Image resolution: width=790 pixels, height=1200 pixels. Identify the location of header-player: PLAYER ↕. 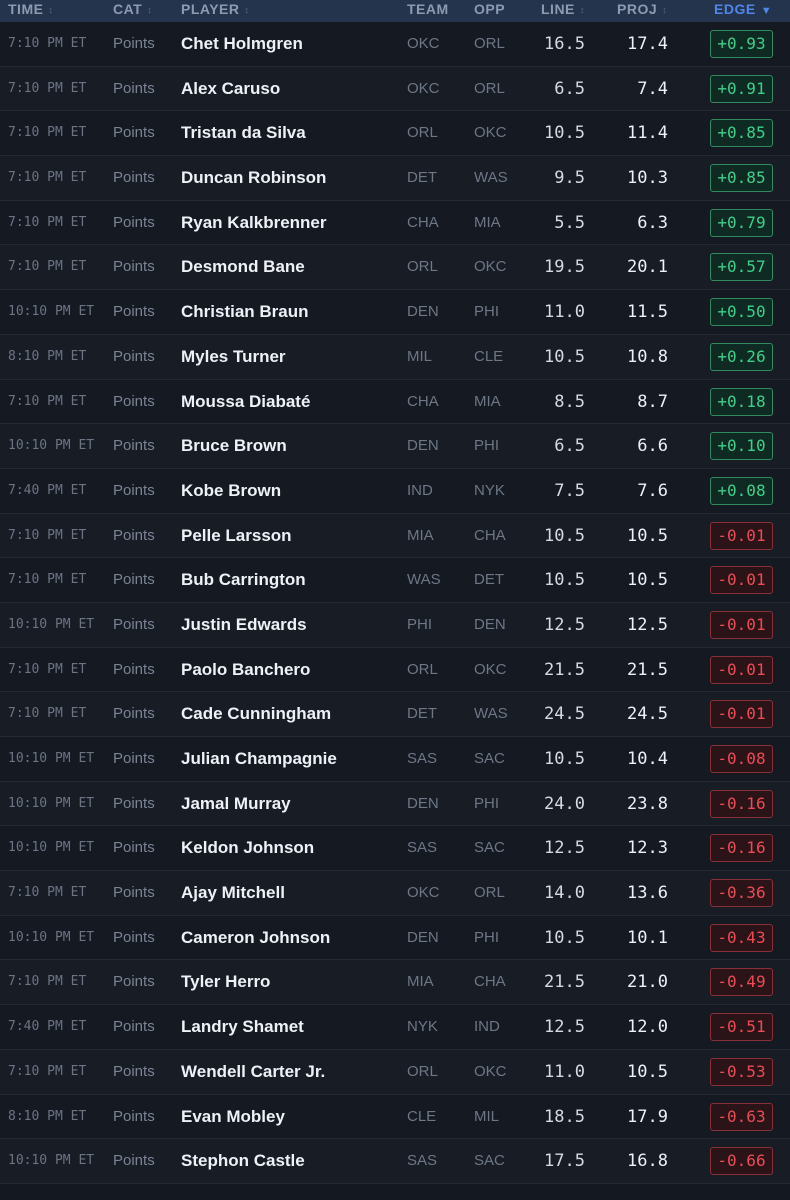
(215, 11).